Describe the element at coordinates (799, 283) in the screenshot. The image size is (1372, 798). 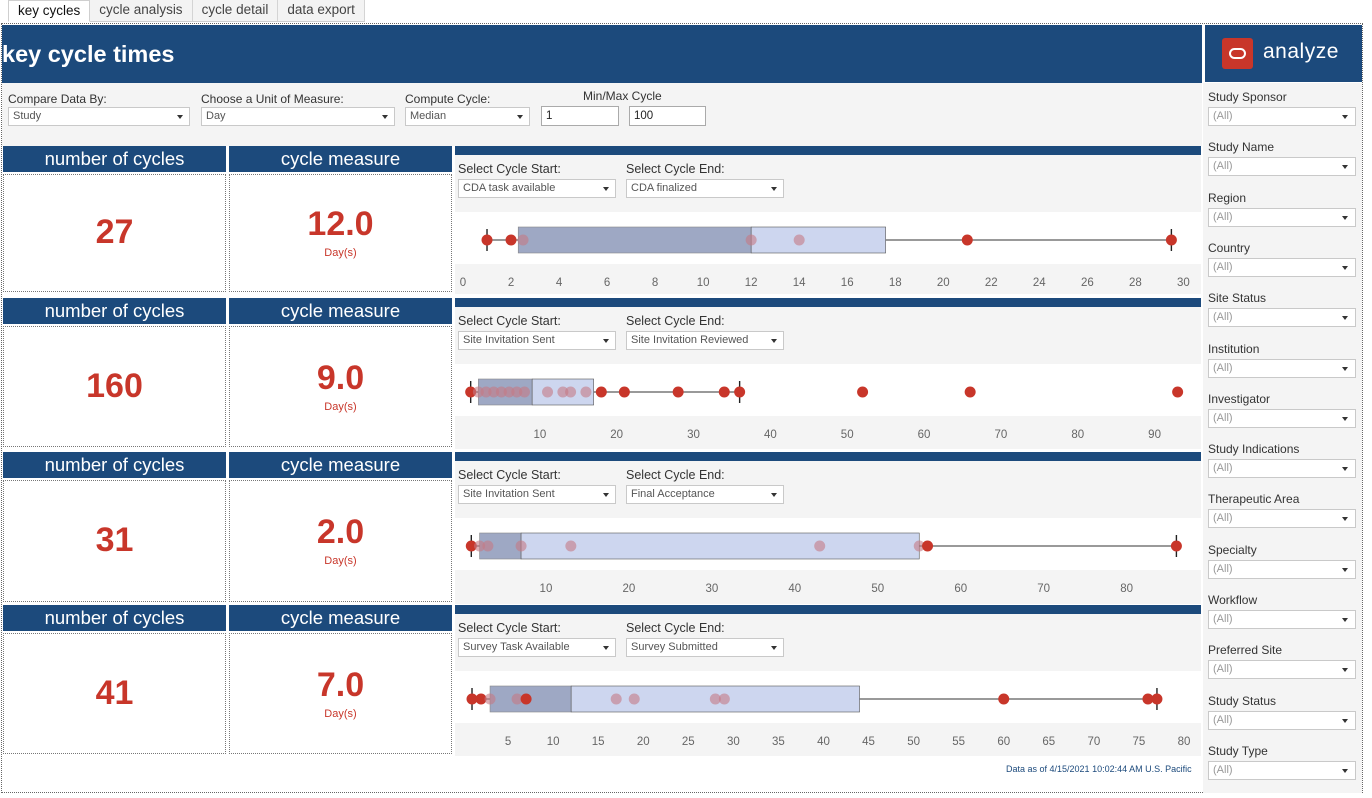
I see `tick-label: 14` at that location.